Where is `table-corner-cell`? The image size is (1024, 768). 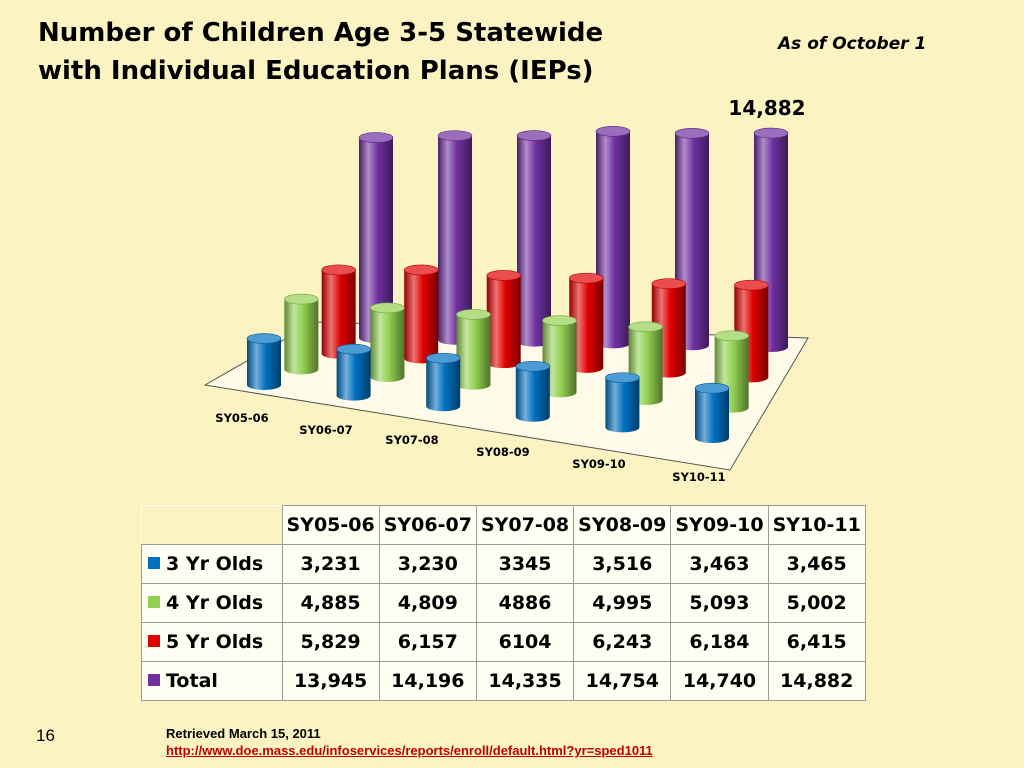 table-corner-cell is located at coordinates (212, 525).